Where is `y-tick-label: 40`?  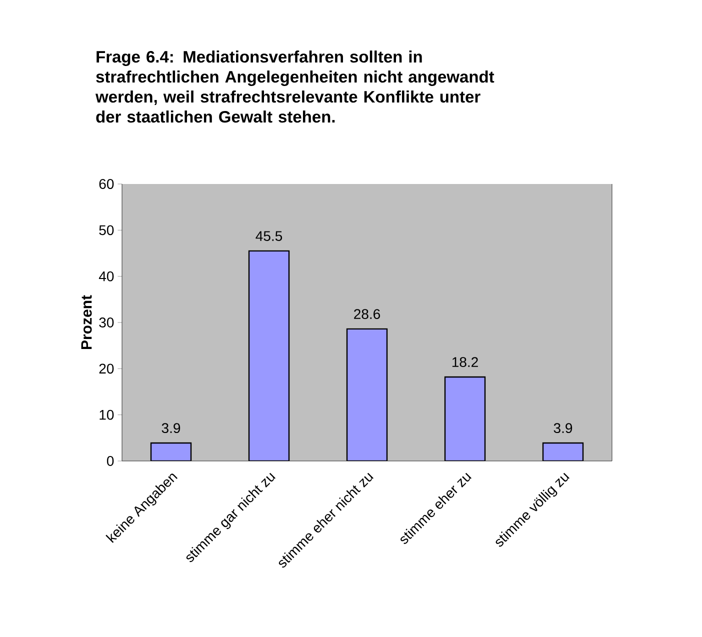
y-tick-label: 40 is located at coordinates (106, 276).